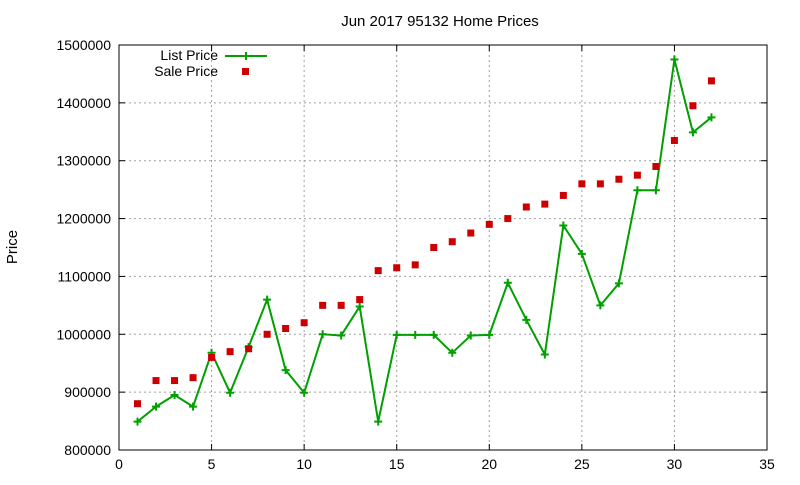  I want to click on y-tick-label: 1300000, so click(83, 161).